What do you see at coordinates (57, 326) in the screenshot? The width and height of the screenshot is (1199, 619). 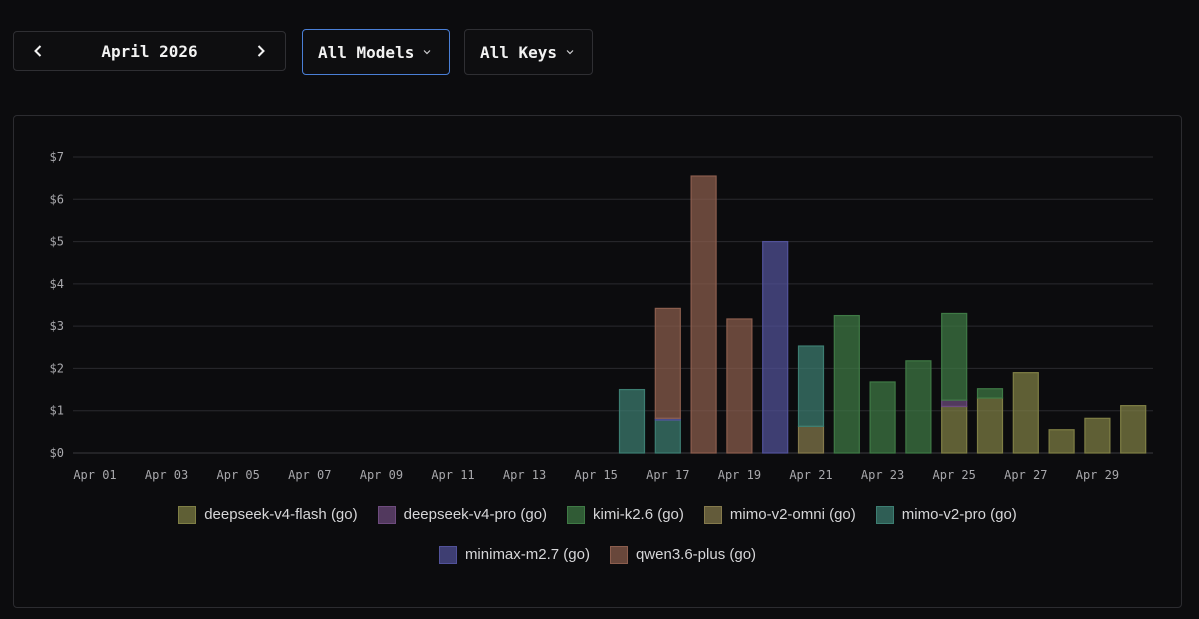 I see `y-tick-label: $3` at bounding box center [57, 326].